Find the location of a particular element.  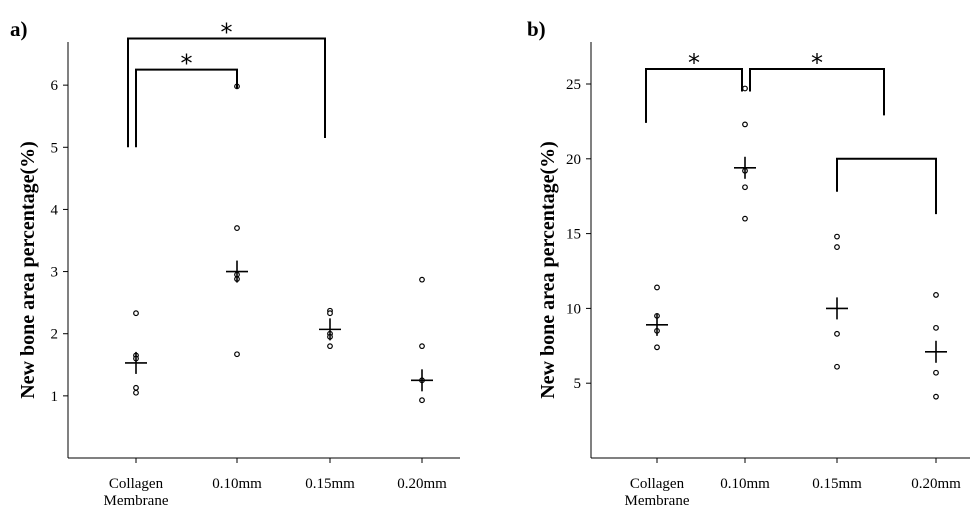

y-tick-label: 15 is located at coordinates (573, 235).